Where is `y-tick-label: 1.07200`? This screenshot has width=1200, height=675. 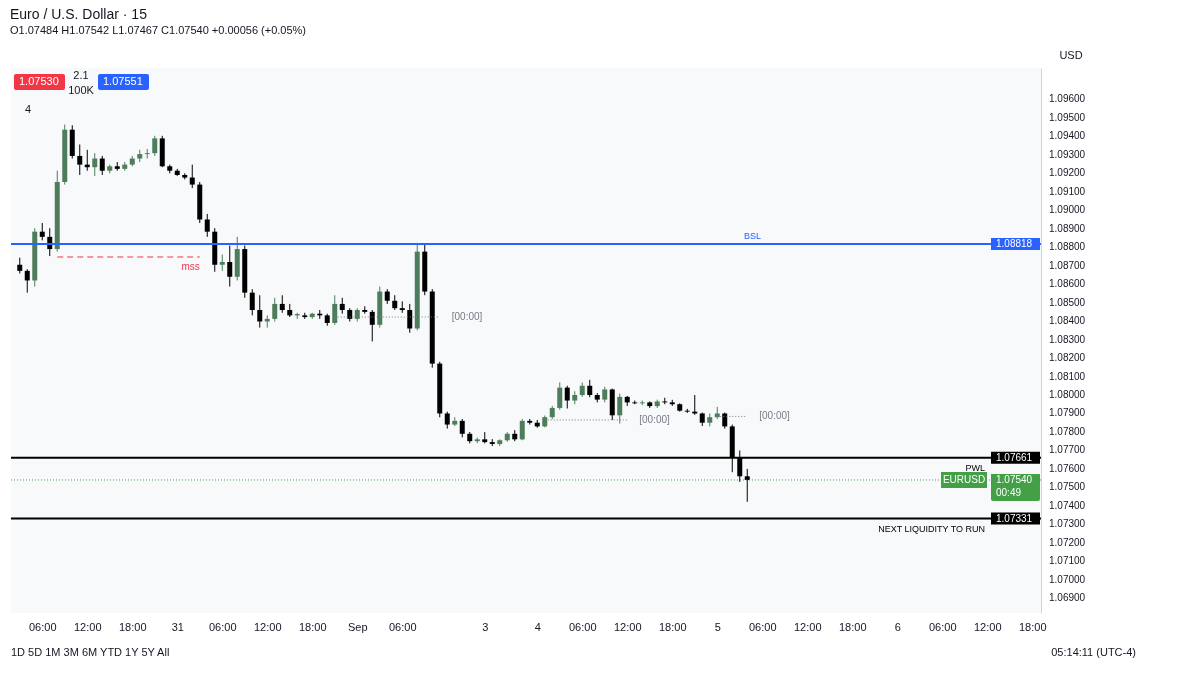
y-tick-label: 1.07200 is located at coordinates (1067, 542).